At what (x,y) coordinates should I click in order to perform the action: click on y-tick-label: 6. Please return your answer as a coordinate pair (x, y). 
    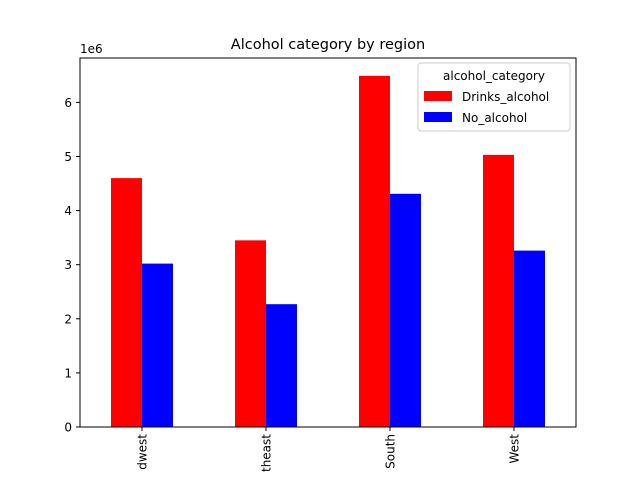
    Looking at the image, I should click on (68, 103).